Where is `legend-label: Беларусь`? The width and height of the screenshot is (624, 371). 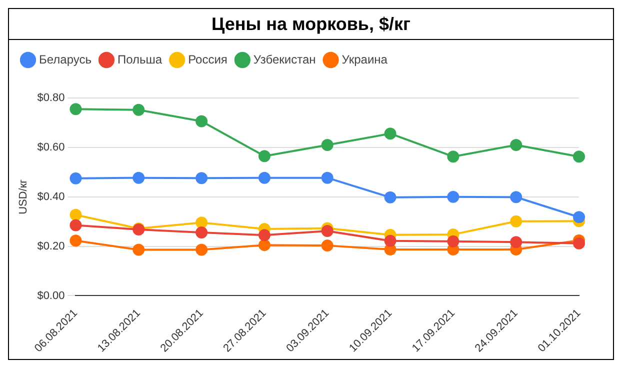
legend-label: Беларусь is located at coordinates (65, 59).